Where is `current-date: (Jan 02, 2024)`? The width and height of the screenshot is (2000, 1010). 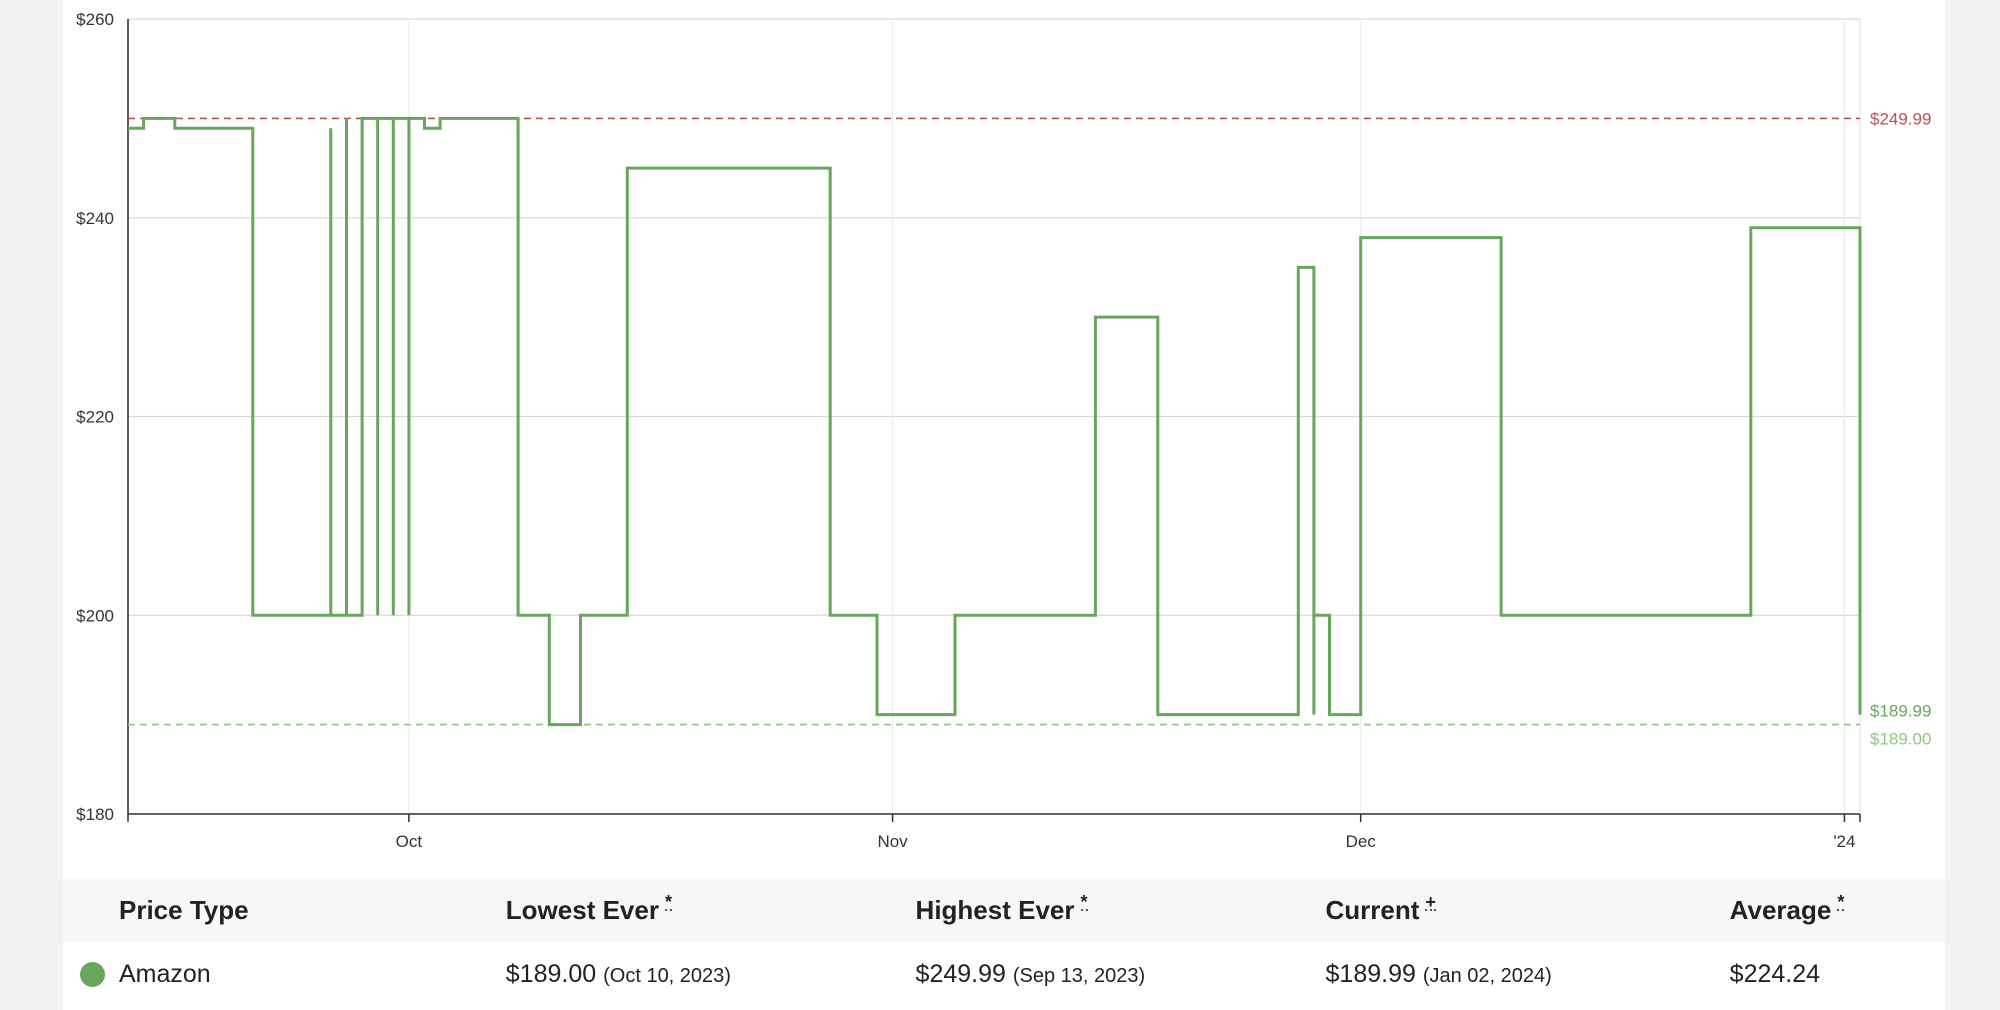 current-date: (Jan 02, 2024) is located at coordinates (1487, 975).